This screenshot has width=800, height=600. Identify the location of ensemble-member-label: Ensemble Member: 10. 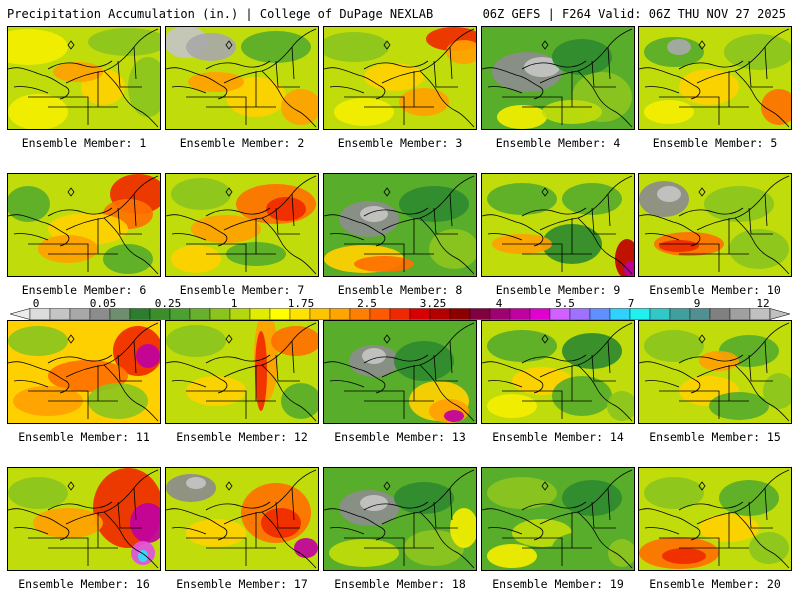
(715, 290).